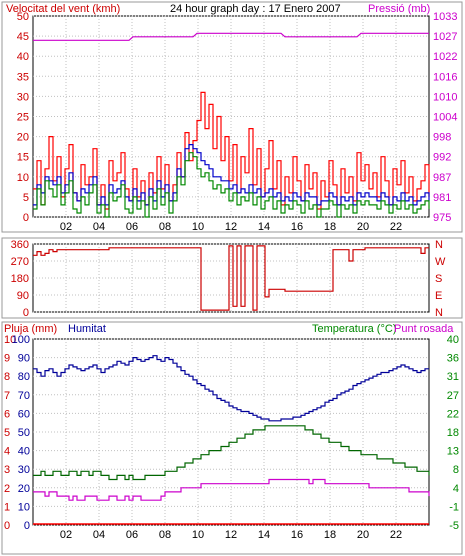 The width and height of the screenshot is (465, 556). I want to click on temperature-y-tick: 13, so click(453, 452).